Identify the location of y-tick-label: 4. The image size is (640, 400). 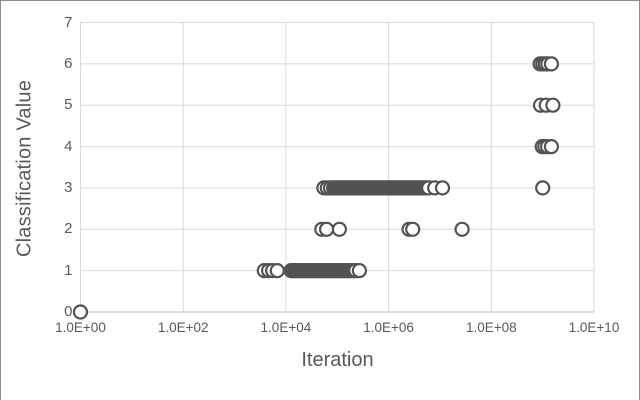
(68, 146).